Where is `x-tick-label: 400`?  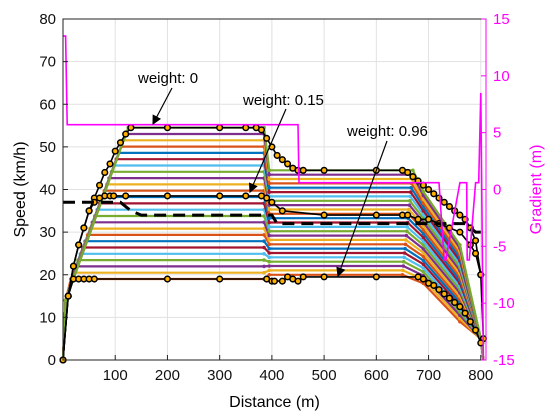 x-tick-label: 400 is located at coordinates (271, 375).